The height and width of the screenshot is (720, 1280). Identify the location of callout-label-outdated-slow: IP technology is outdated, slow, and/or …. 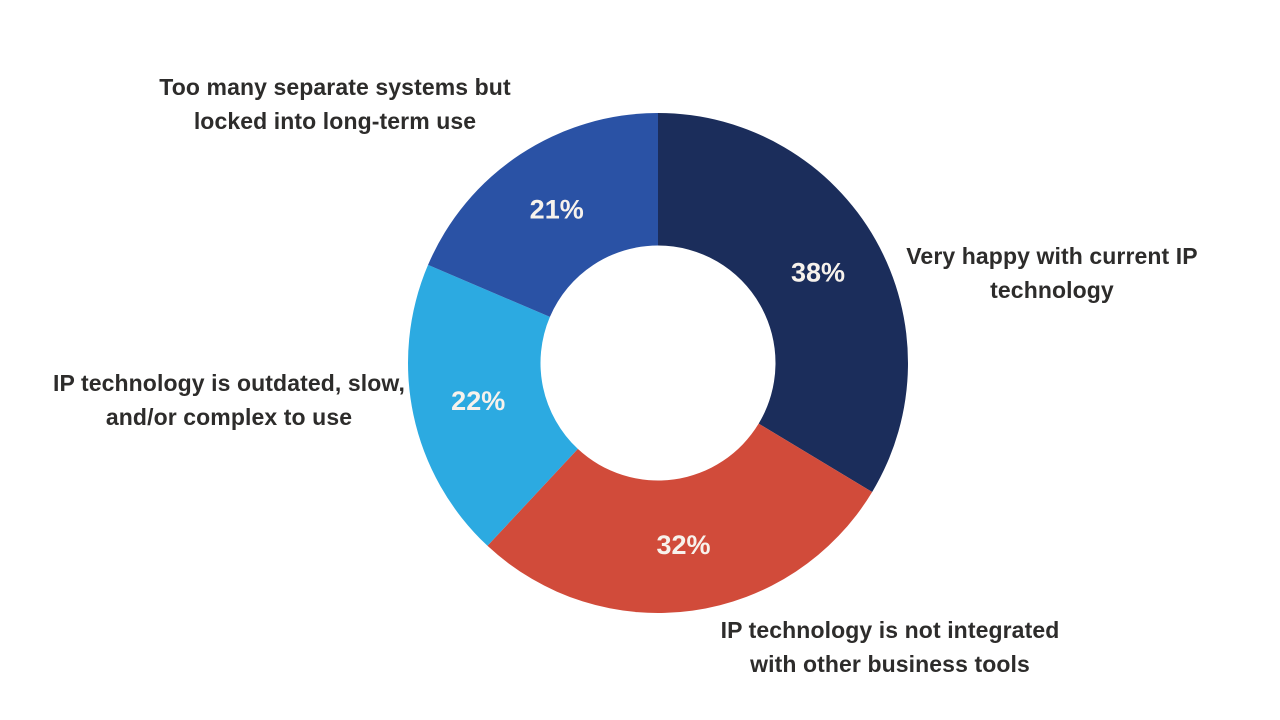
(229, 400).